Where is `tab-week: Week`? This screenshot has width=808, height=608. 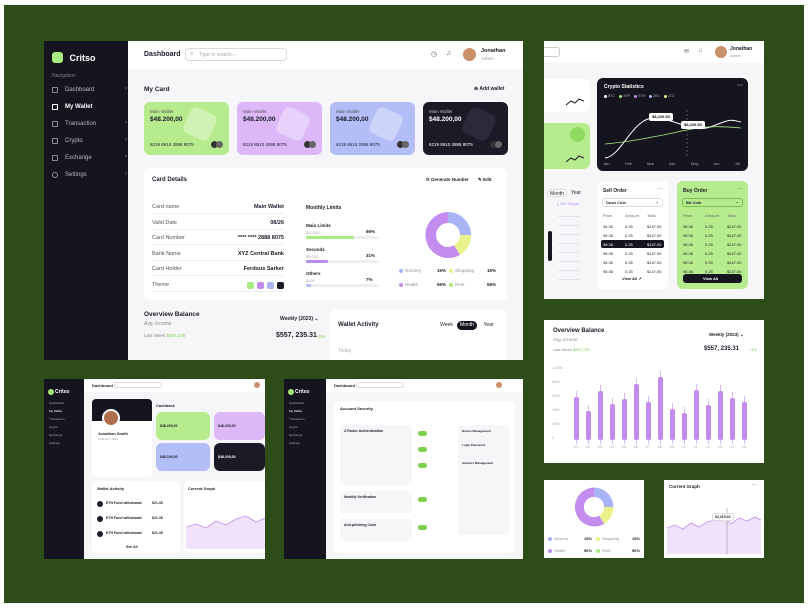 tab-week: Week is located at coordinates (446, 325).